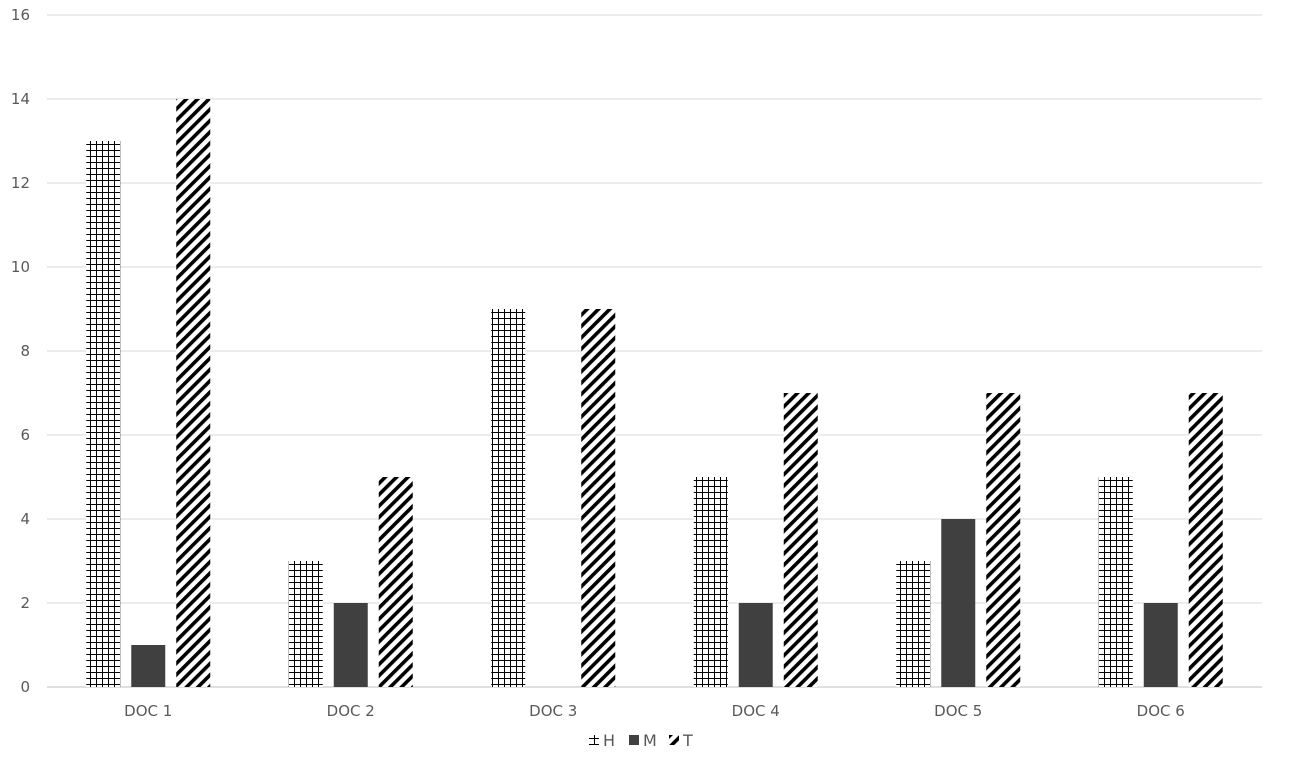  Describe the element at coordinates (20, 183) in the screenshot. I see `y-tick-label: 12` at that location.